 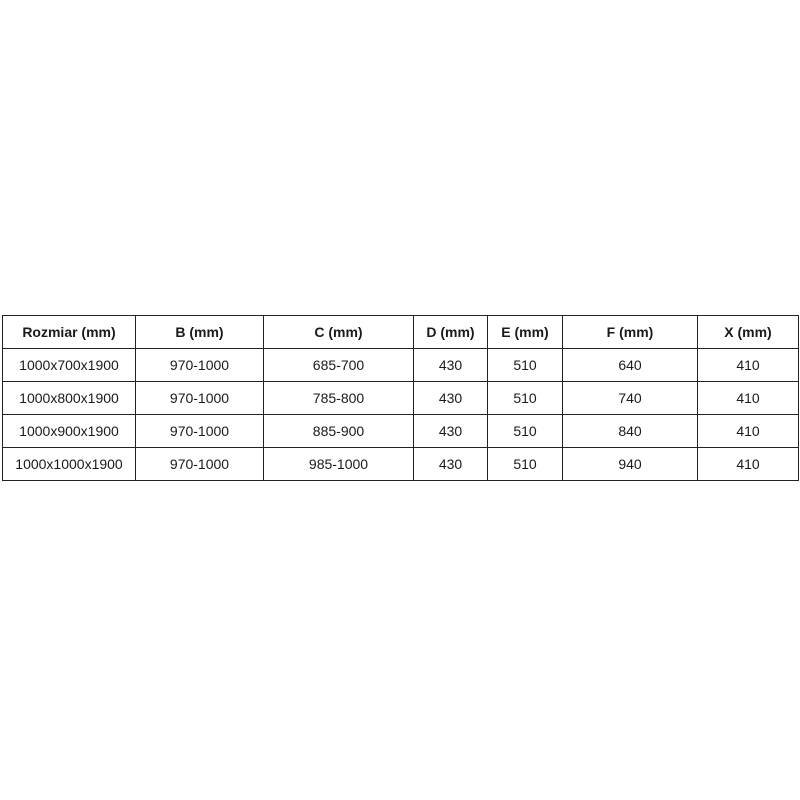 I want to click on header-cell: D (mm), so click(x=450, y=332).